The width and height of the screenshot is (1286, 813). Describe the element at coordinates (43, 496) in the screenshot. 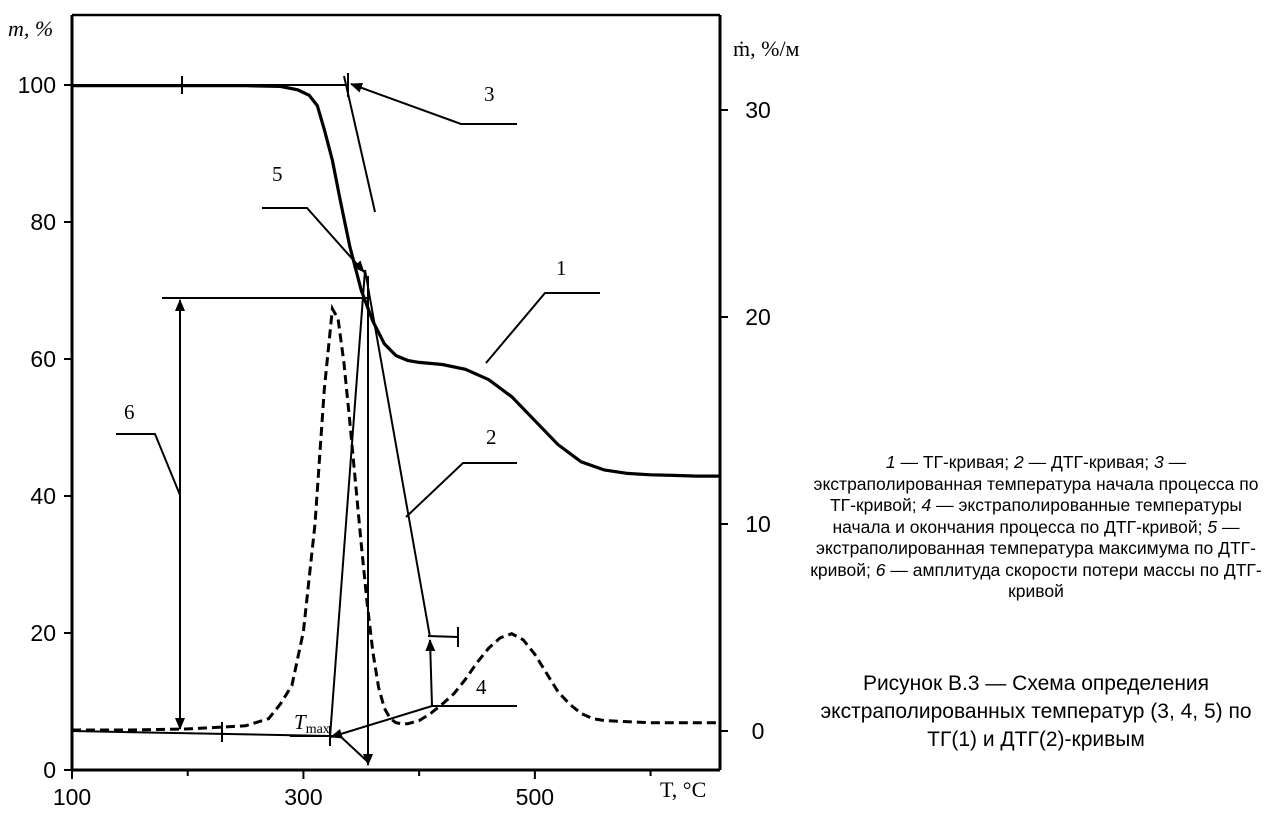

I see `y-left-tick-label: 40` at that location.